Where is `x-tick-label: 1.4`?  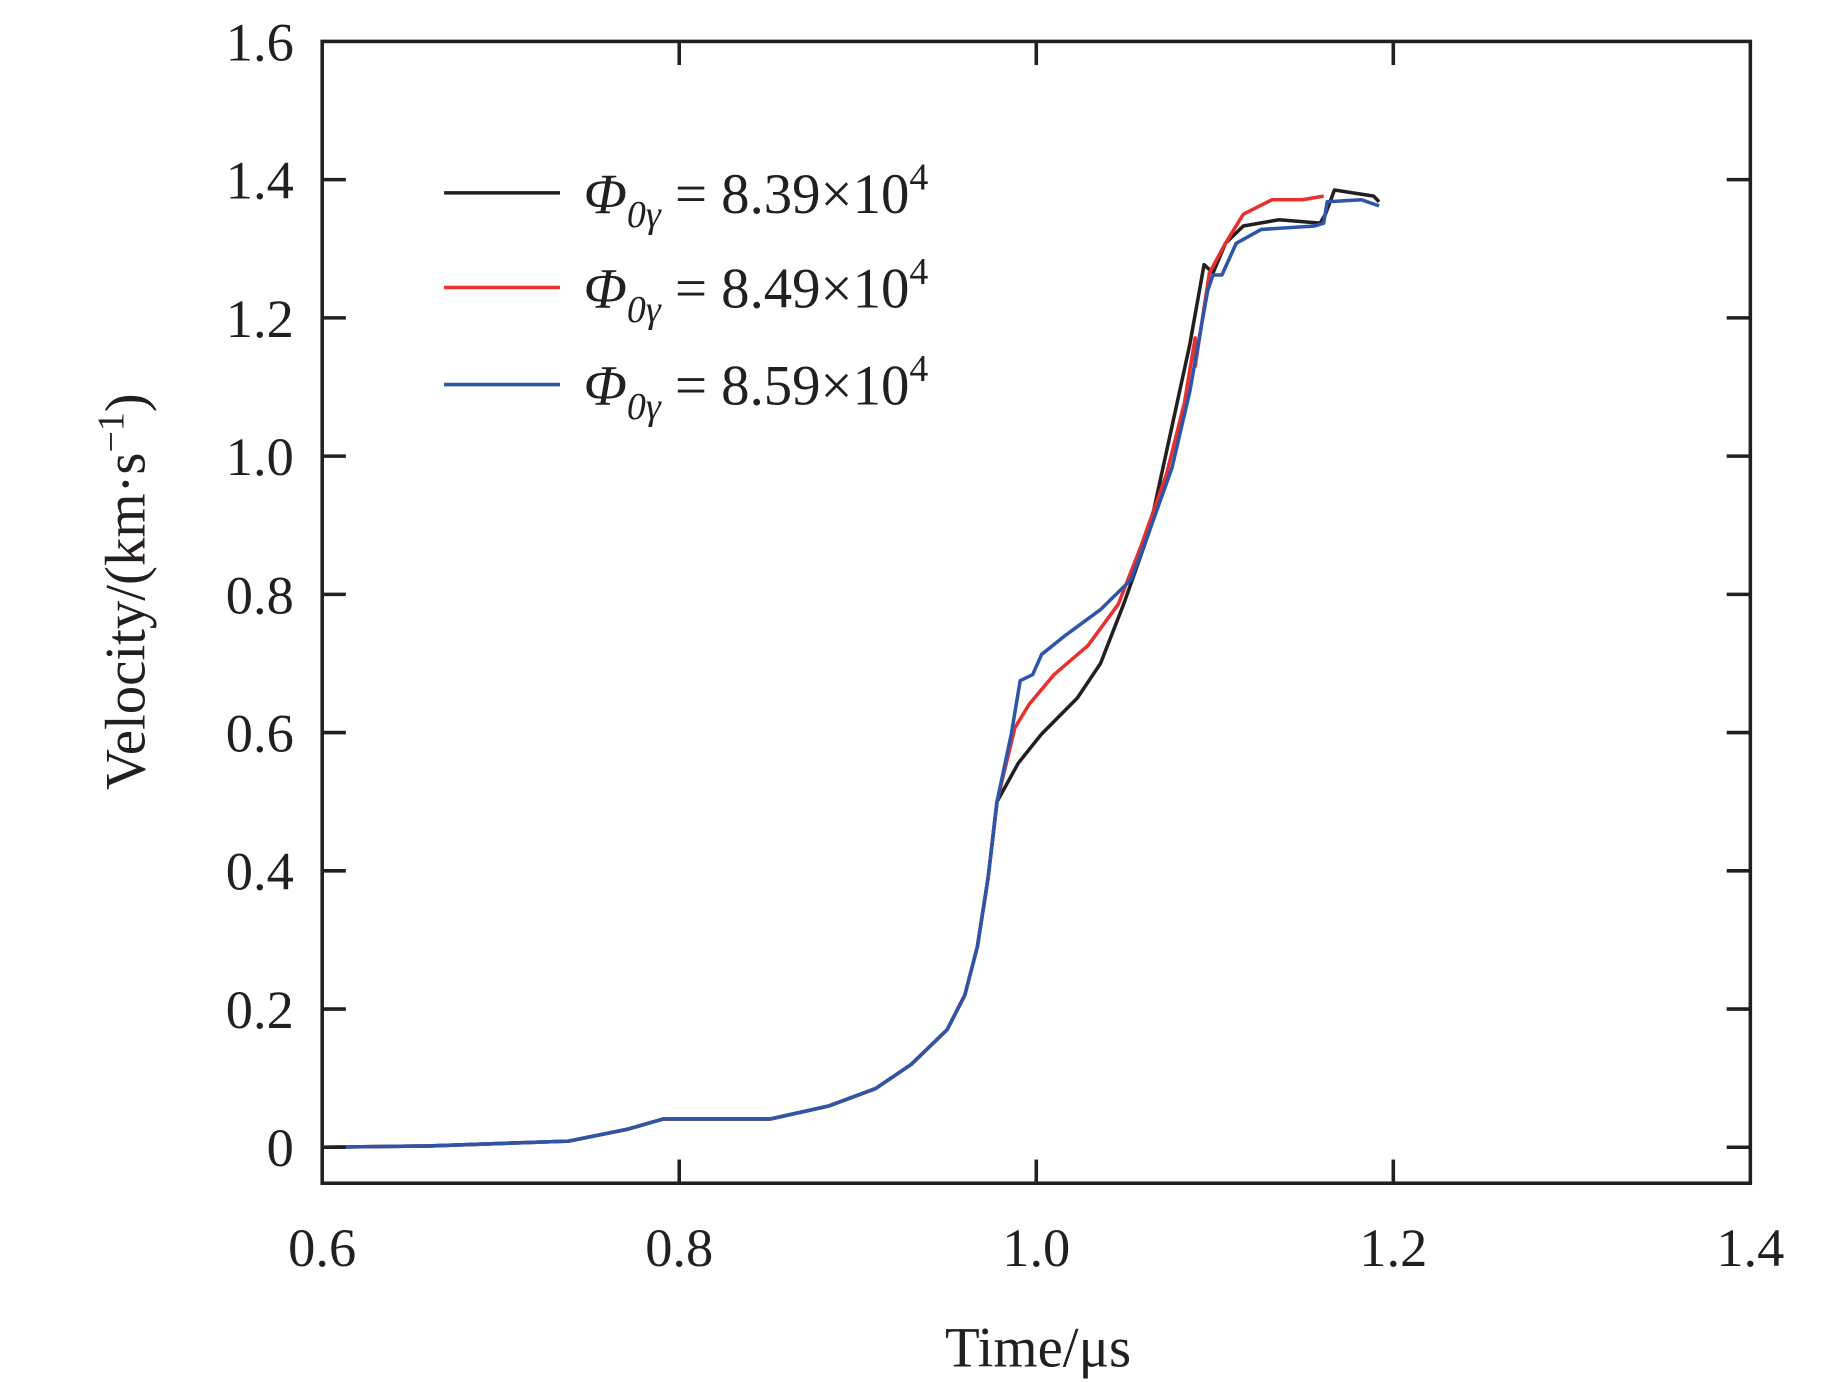 x-tick-label: 1.4 is located at coordinates (1750, 1248).